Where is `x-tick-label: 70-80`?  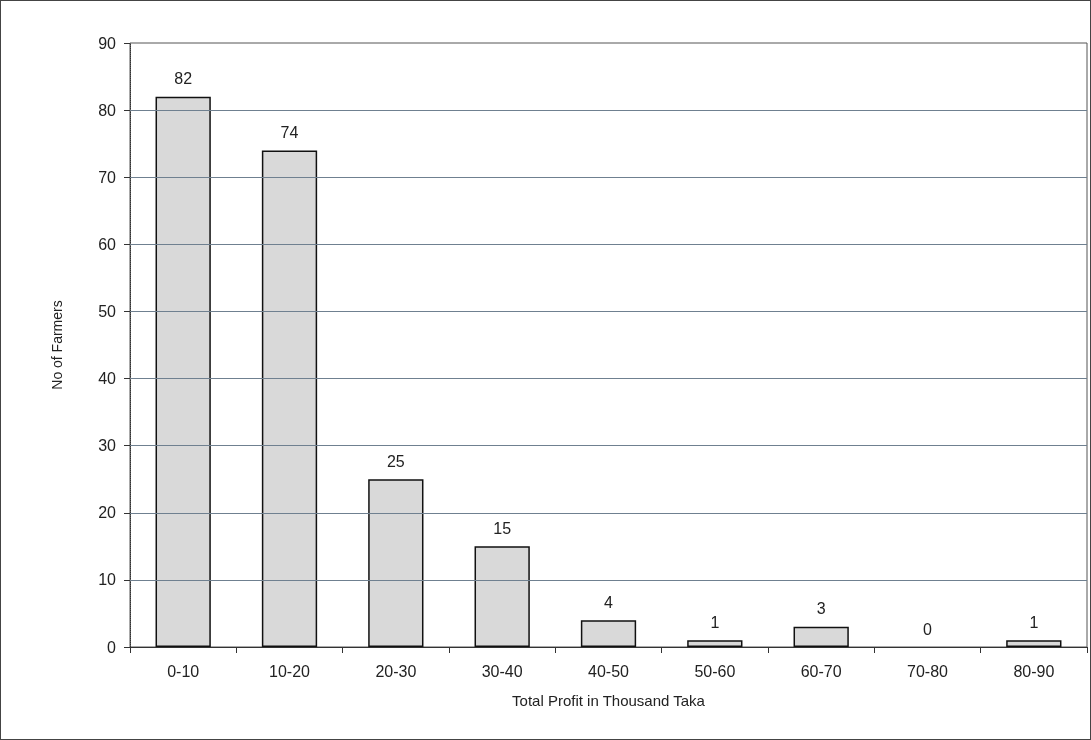 x-tick-label: 70-80 is located at coordinates (928, 671).